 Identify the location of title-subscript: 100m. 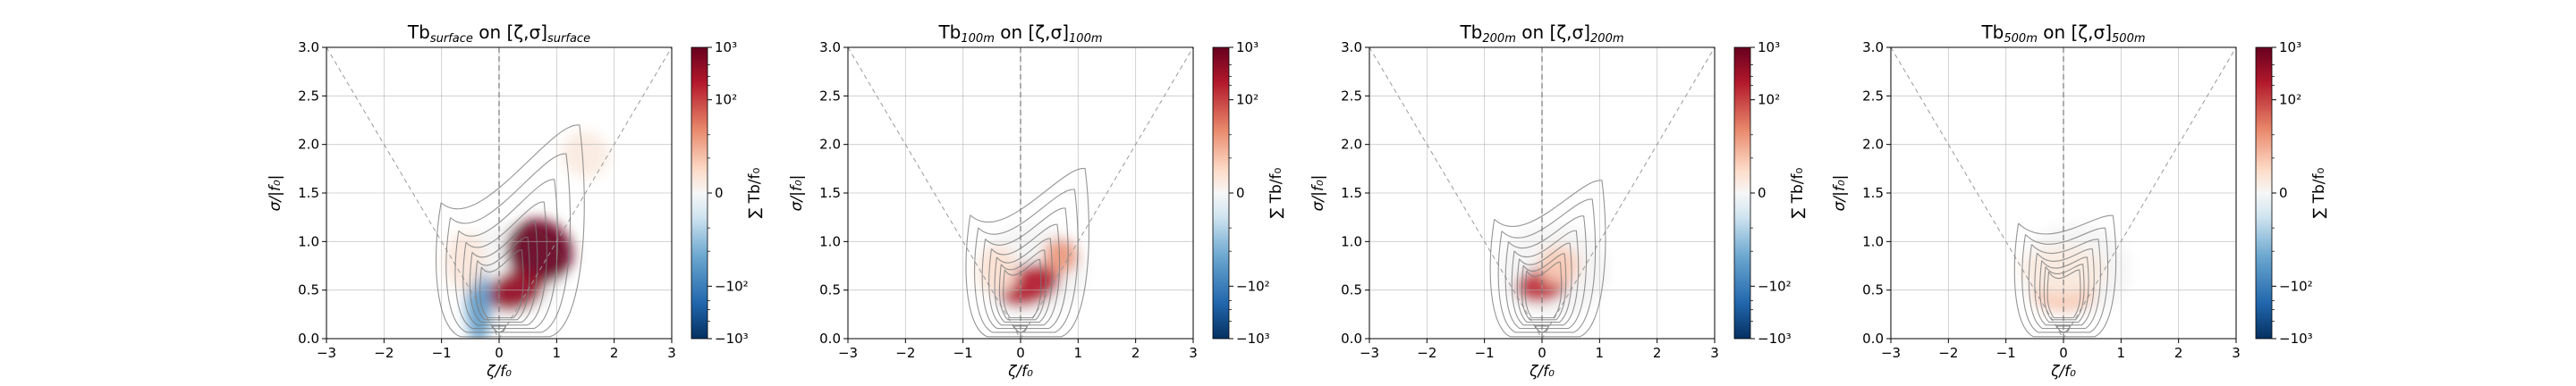
(1085, 39).